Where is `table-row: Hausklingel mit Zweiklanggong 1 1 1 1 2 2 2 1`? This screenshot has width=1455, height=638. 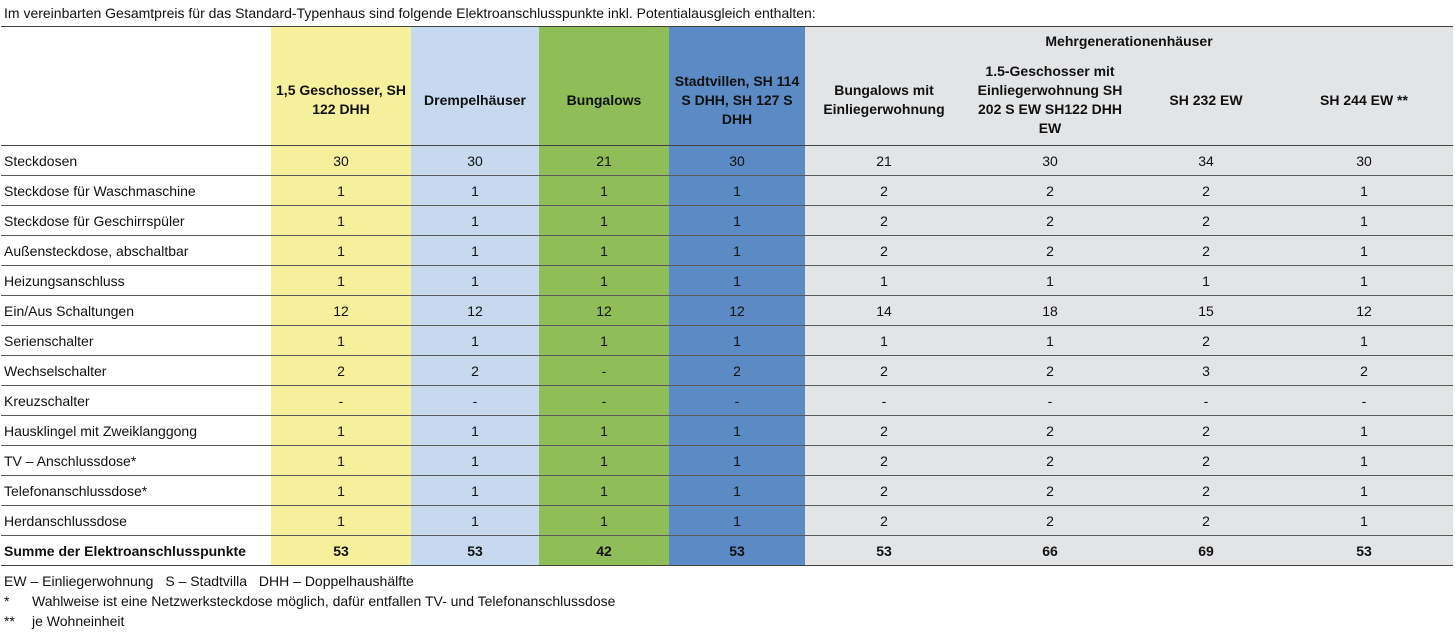 table-row: Hausklingel mit Zweiklanggong 1 1 1 1 2 2 2 1 is located at coordinates (727, 430).